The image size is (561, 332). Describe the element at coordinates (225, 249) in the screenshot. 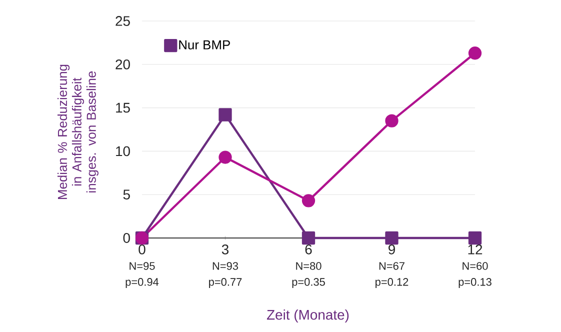

I see `x-tick-label: 3` at that location.